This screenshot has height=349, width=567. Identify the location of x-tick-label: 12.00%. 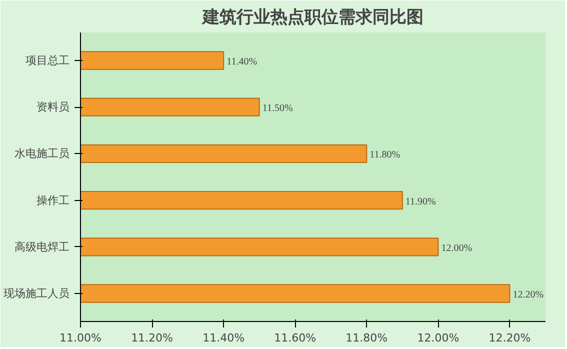
(438, 338).